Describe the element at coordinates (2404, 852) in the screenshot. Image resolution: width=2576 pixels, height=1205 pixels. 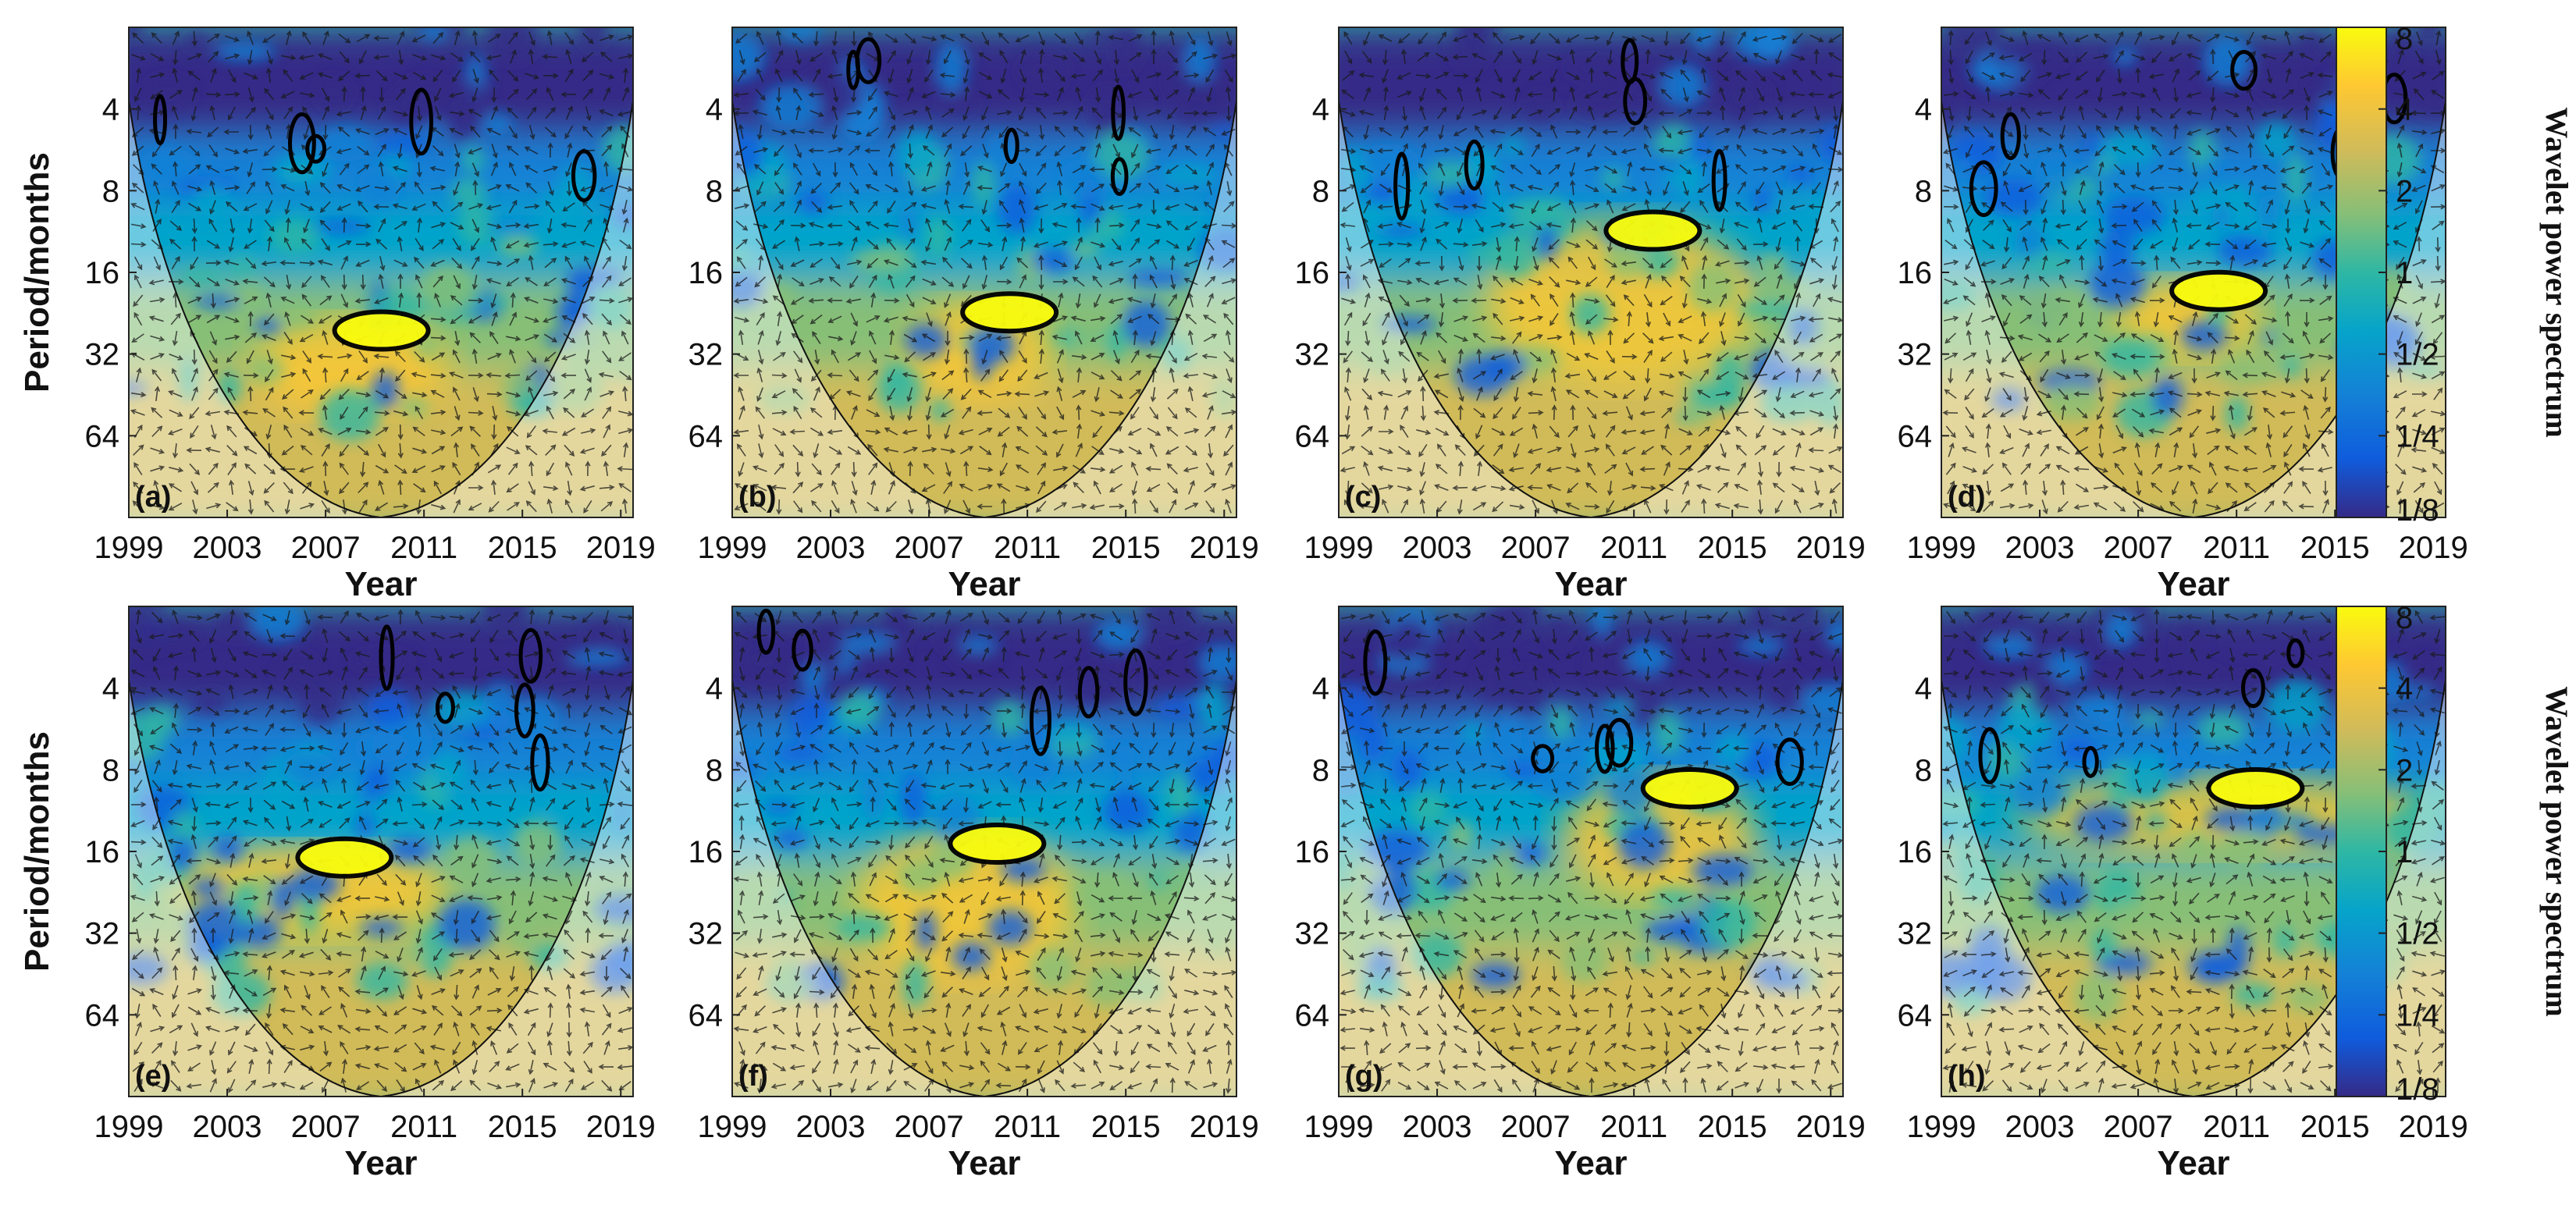
I see `colorbar-tick-label: 1` at that location.